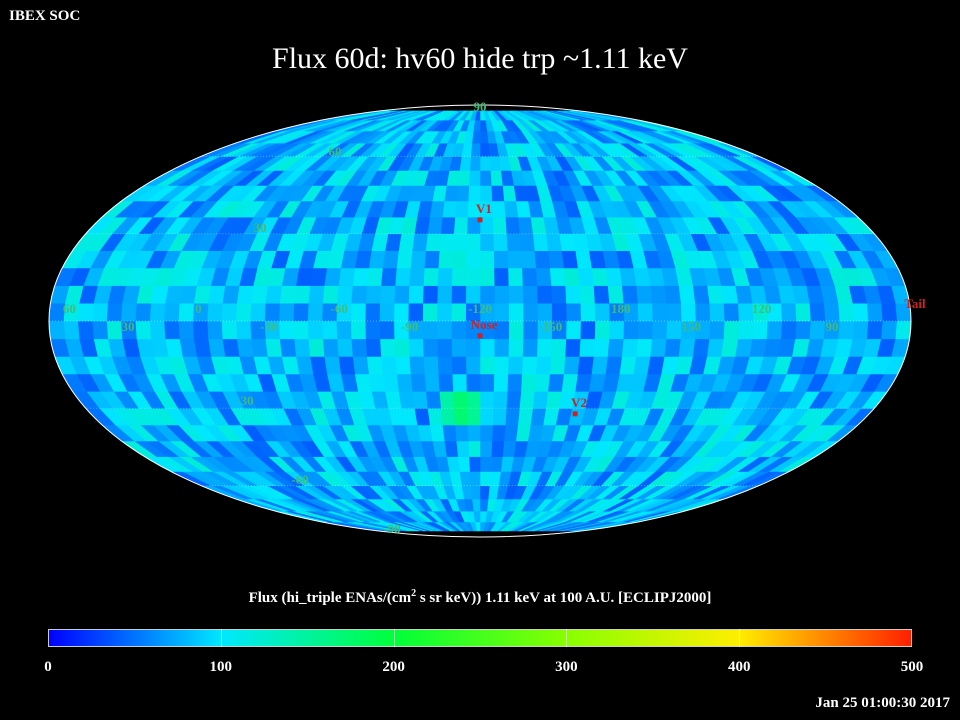  Describe the element at coordinates (128, 326) in the screenshot. I see `longitude-label: 30` at that location.